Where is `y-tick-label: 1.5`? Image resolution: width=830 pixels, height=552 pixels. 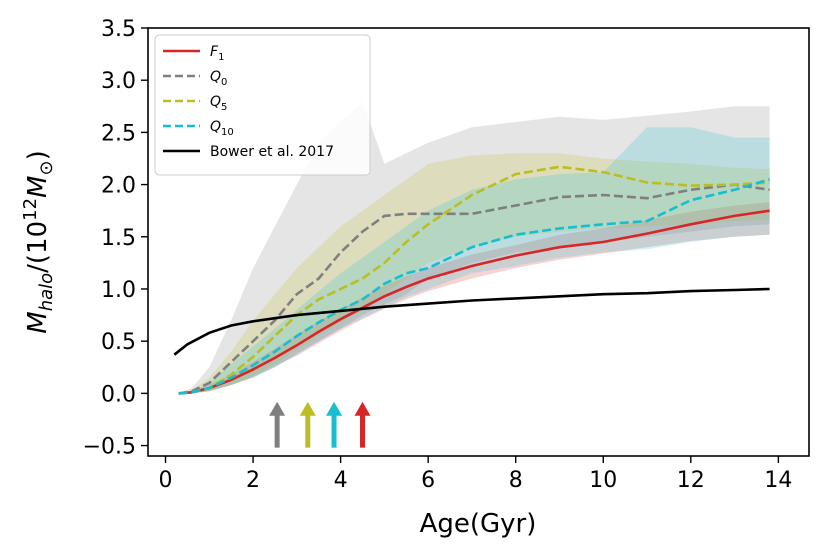
y-tick-label: 1.5 is located at coordinates (118, 238).